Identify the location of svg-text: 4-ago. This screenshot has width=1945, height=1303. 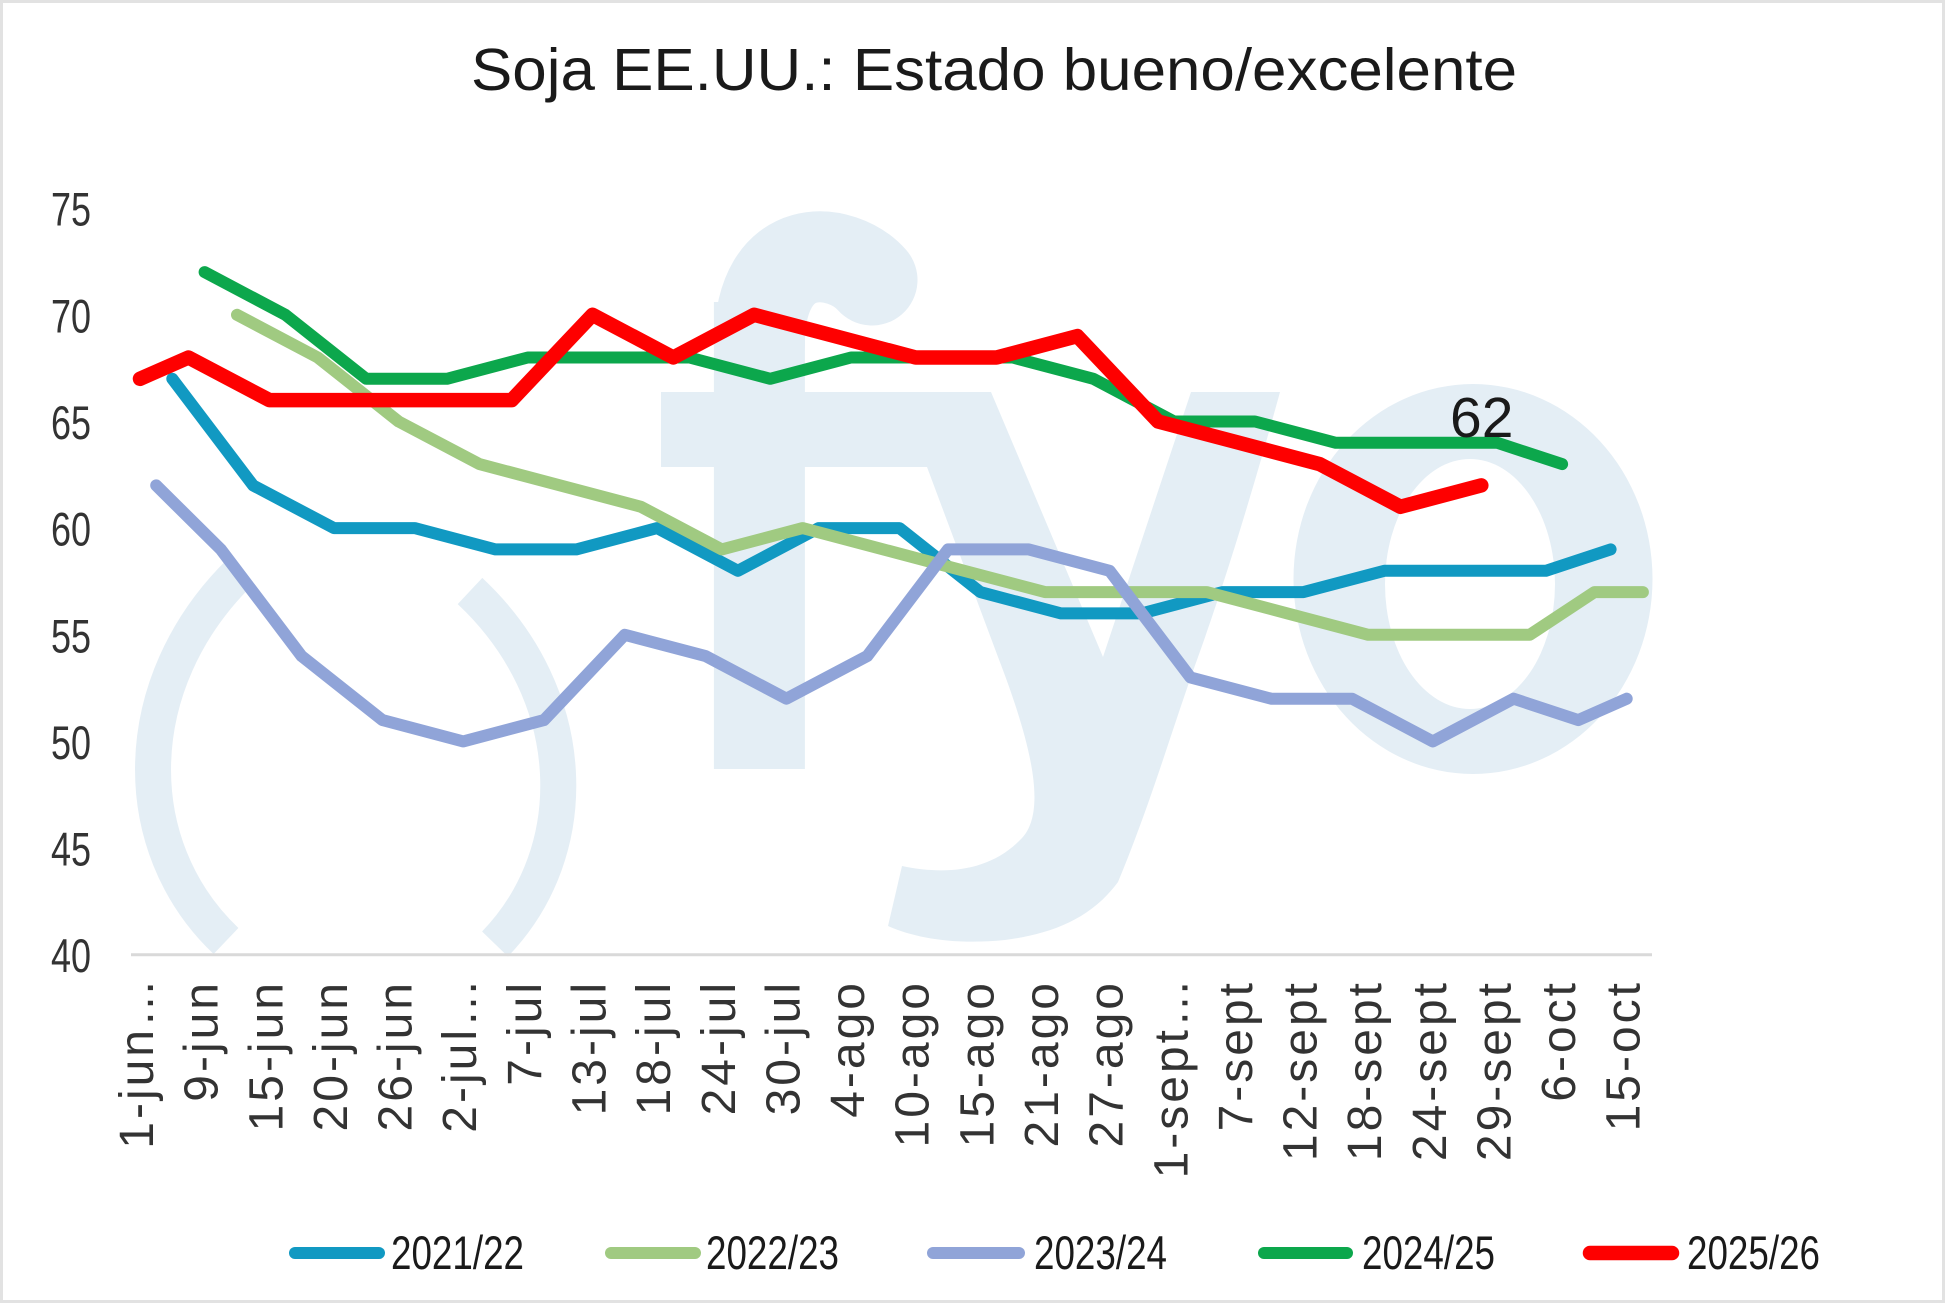
(848, 1049).